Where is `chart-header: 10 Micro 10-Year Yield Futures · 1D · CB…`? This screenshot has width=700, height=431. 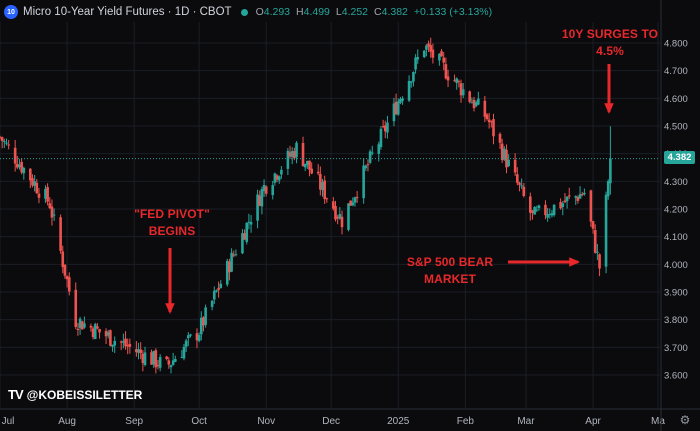 chart-header: 10 Micro 10-Year Yield Futures · 1D · CB… is located at coordinates (248, 12).